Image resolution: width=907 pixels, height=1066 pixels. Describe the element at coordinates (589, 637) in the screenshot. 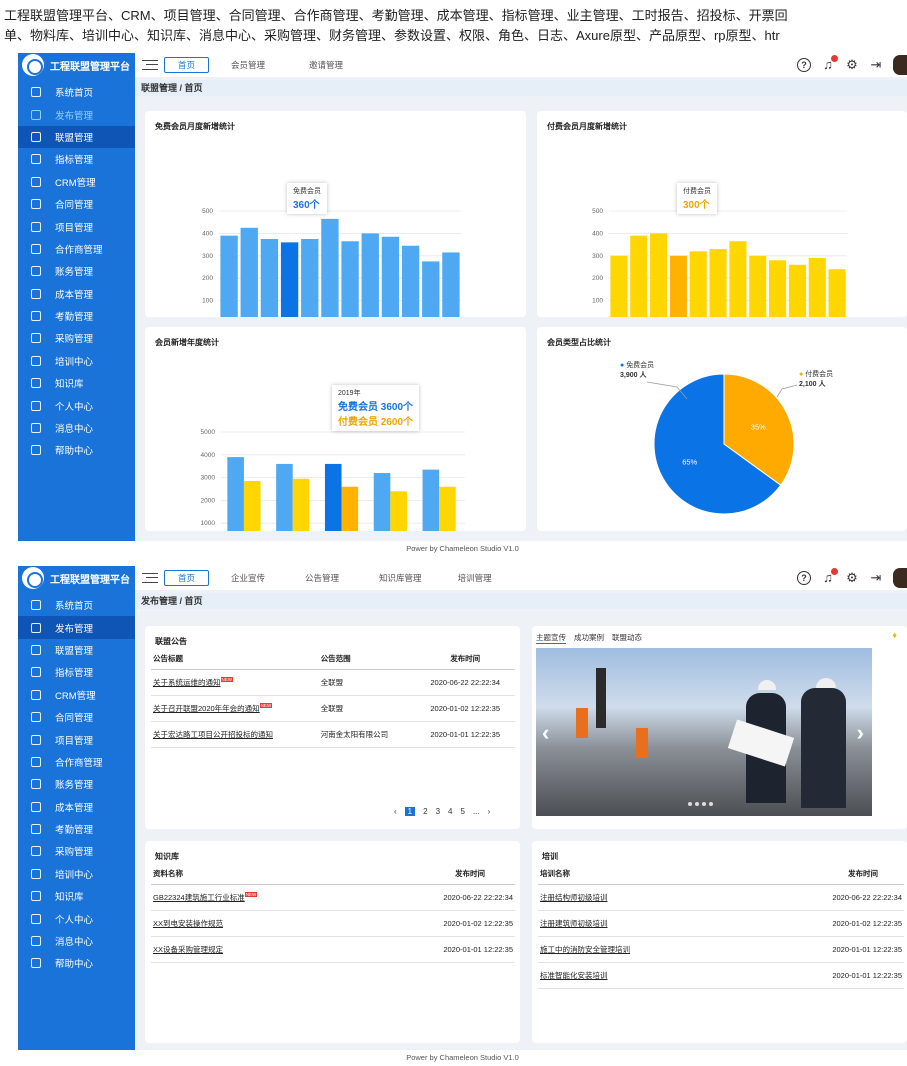

I see `banner-tab-cases: 成功案例` at that location.